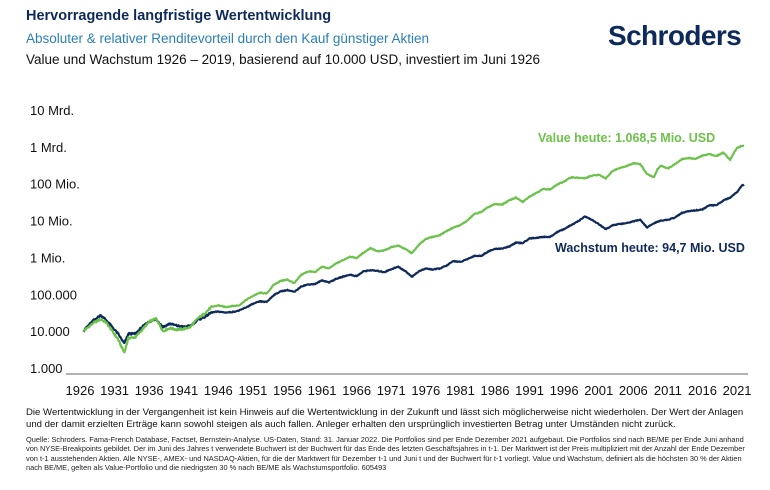 The width and height of the screenshot is (770, 490). What do you see at coordinates (633, 390) in the screenshot?
I see `x-tick-label: 2006` at bounding box center [633, 390].